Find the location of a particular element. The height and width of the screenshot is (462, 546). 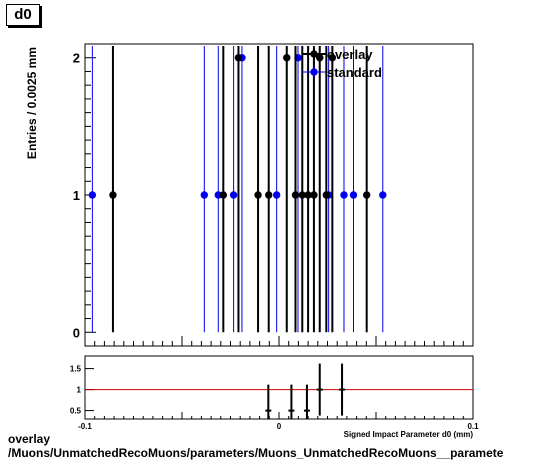

y-tick-label: 0 is located at coordinates (76, 332).